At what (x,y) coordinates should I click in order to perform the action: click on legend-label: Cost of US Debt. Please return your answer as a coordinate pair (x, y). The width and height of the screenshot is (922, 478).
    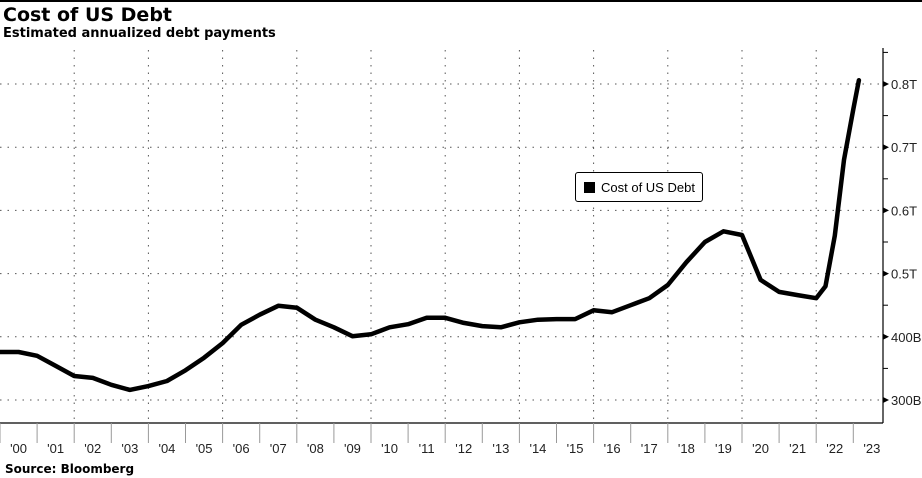
    Looking at the image, I should click on (648, 187).